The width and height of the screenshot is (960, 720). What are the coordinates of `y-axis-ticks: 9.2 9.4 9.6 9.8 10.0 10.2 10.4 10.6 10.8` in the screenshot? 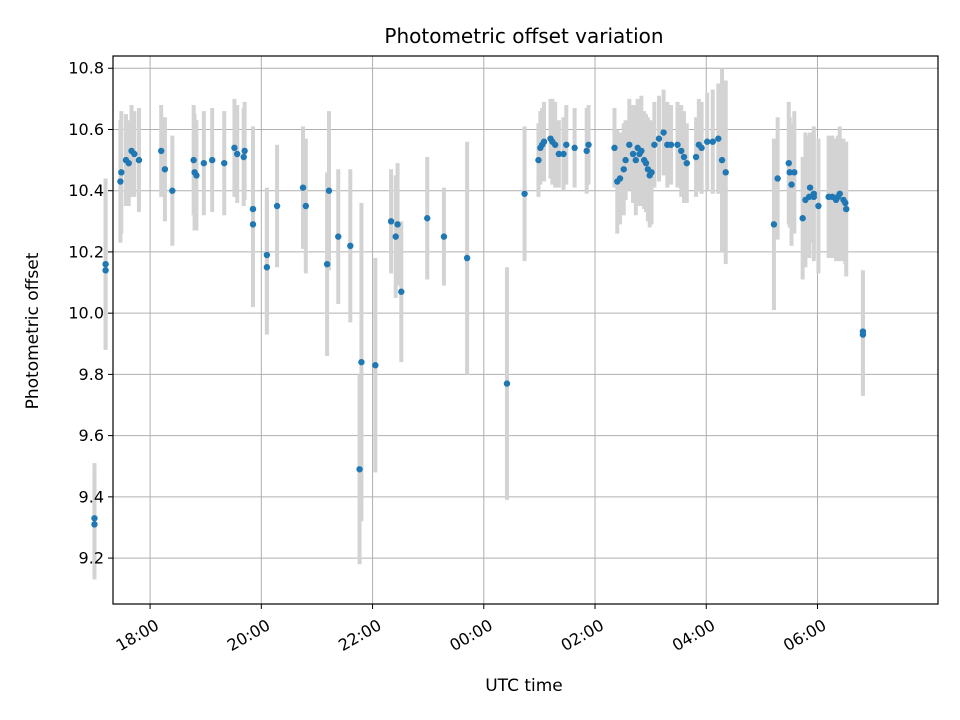 It's located at (90, 313).